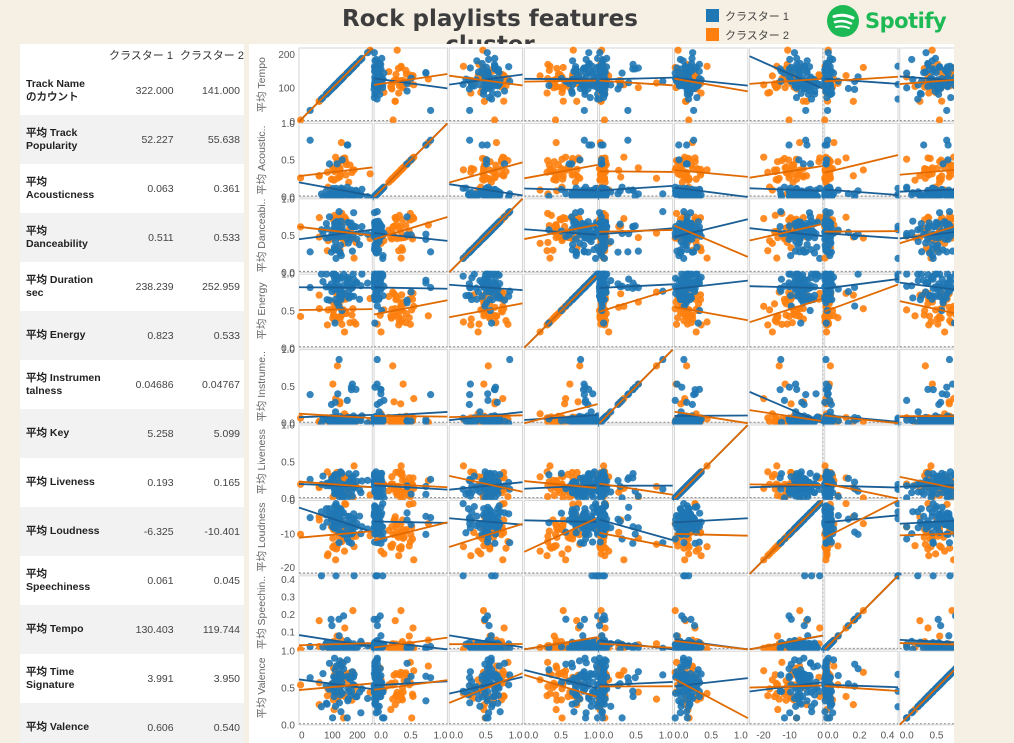 The image size is (1014, 743). Describe the element at coordinates (221, 629) in the screenshot. I see `cell-cluster-2: 119.744` at that location.